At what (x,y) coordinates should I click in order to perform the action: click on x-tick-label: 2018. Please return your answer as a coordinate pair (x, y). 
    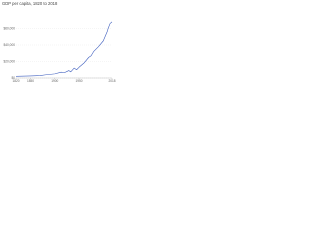
    Looking at the image, I should click on (111, 81).